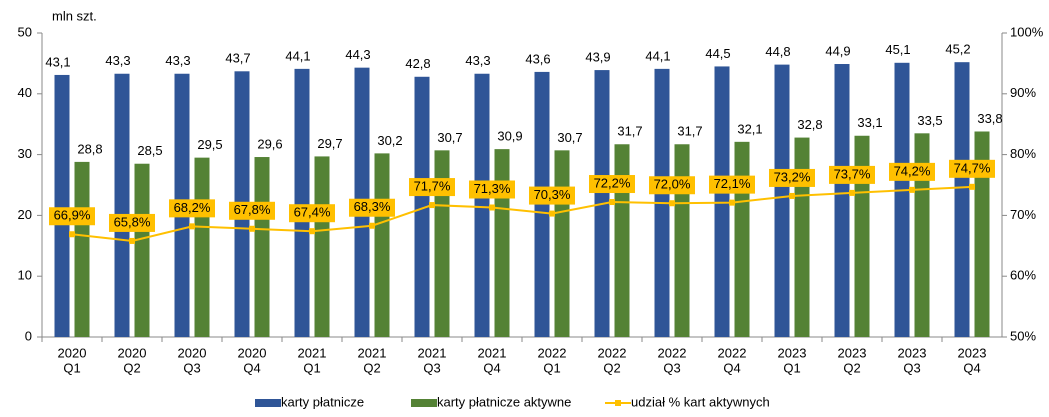 The width and height of the screenshot is (1049, 417). I want to click on value-label: 65,8%, so click(132, 221).